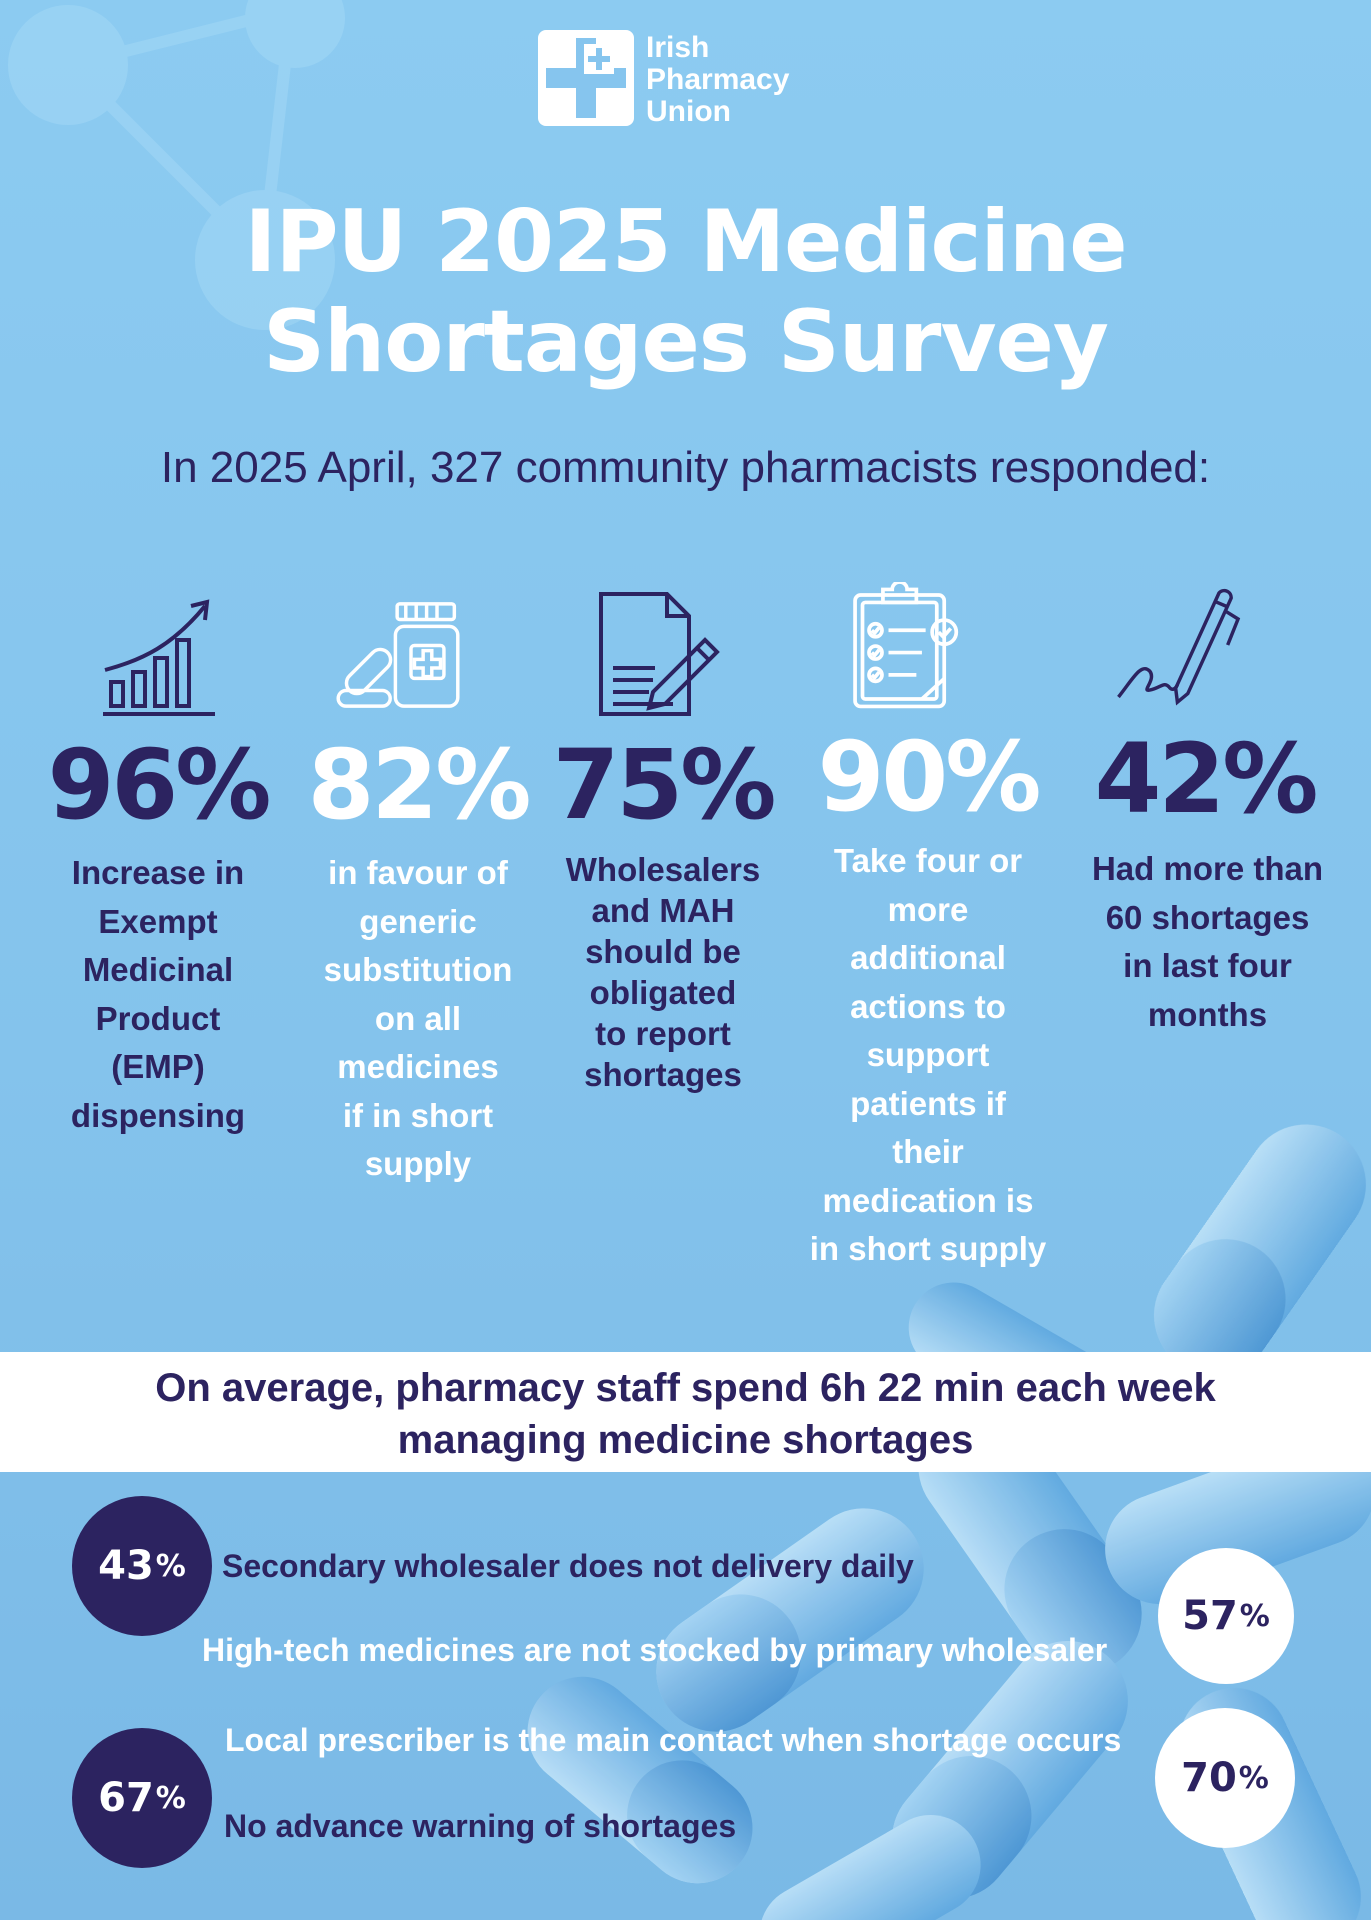 The image size is (1371, 1920). I want to click on stat-percent: 42%, so click(1206, 779).